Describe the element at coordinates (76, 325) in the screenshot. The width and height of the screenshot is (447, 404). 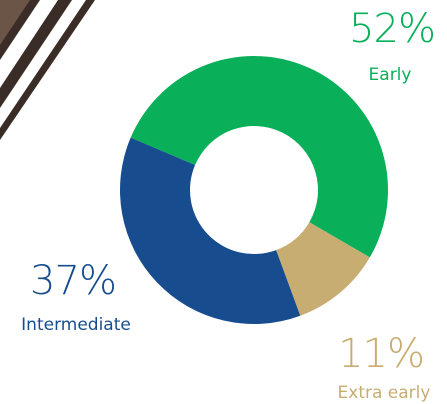
I see `category-label: Intermediate` at that location.